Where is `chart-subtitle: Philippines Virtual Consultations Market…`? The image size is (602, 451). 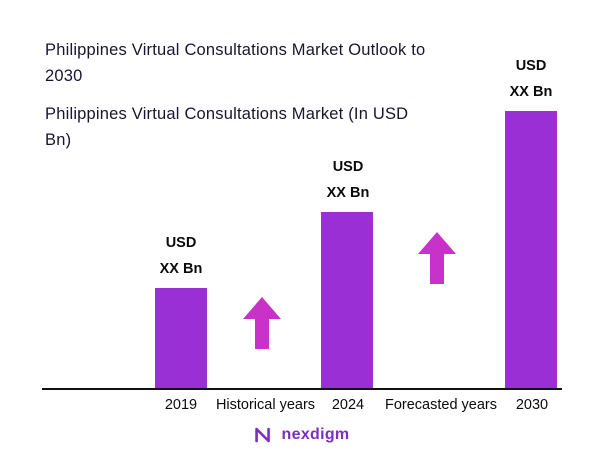
chart-subtitle: Philippines Virtual Consultations Market… is located at coordinates (227, 127).